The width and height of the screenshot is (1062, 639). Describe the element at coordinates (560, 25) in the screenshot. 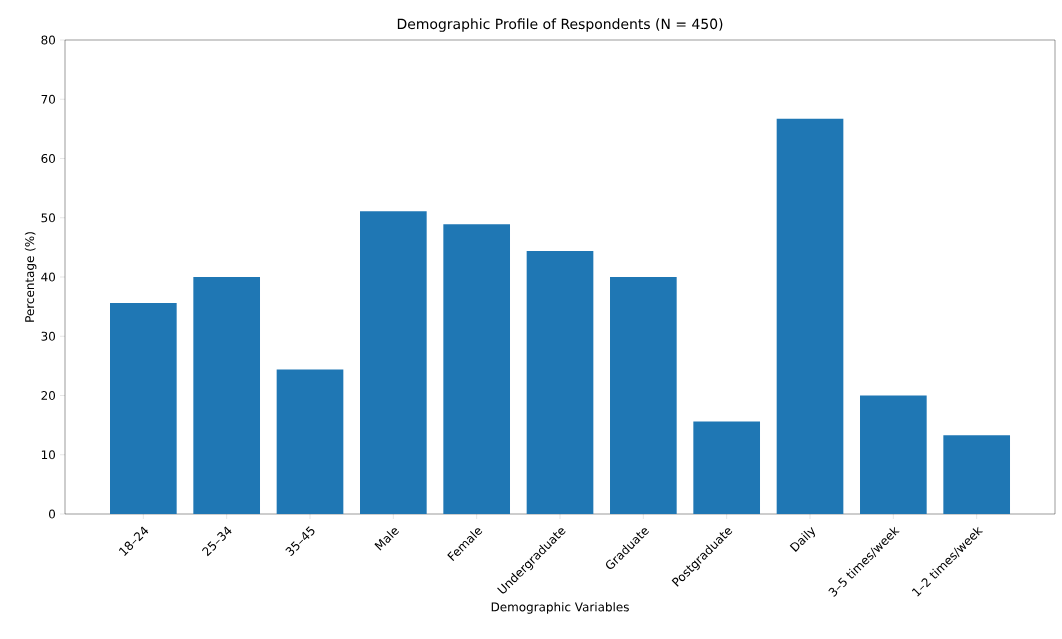

I see `chart-title: Demographic Profile of Respondents (N = 450)` at that location.